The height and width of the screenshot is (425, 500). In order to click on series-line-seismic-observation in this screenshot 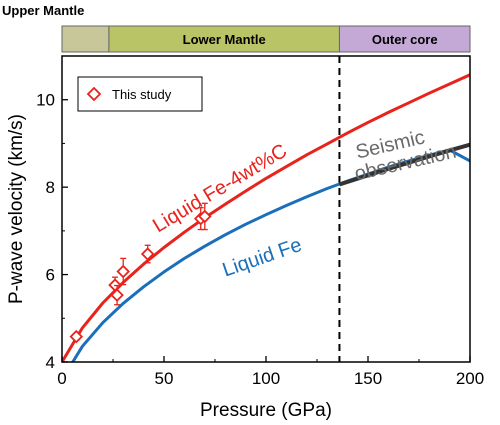, I will do `click(404, 164)`.